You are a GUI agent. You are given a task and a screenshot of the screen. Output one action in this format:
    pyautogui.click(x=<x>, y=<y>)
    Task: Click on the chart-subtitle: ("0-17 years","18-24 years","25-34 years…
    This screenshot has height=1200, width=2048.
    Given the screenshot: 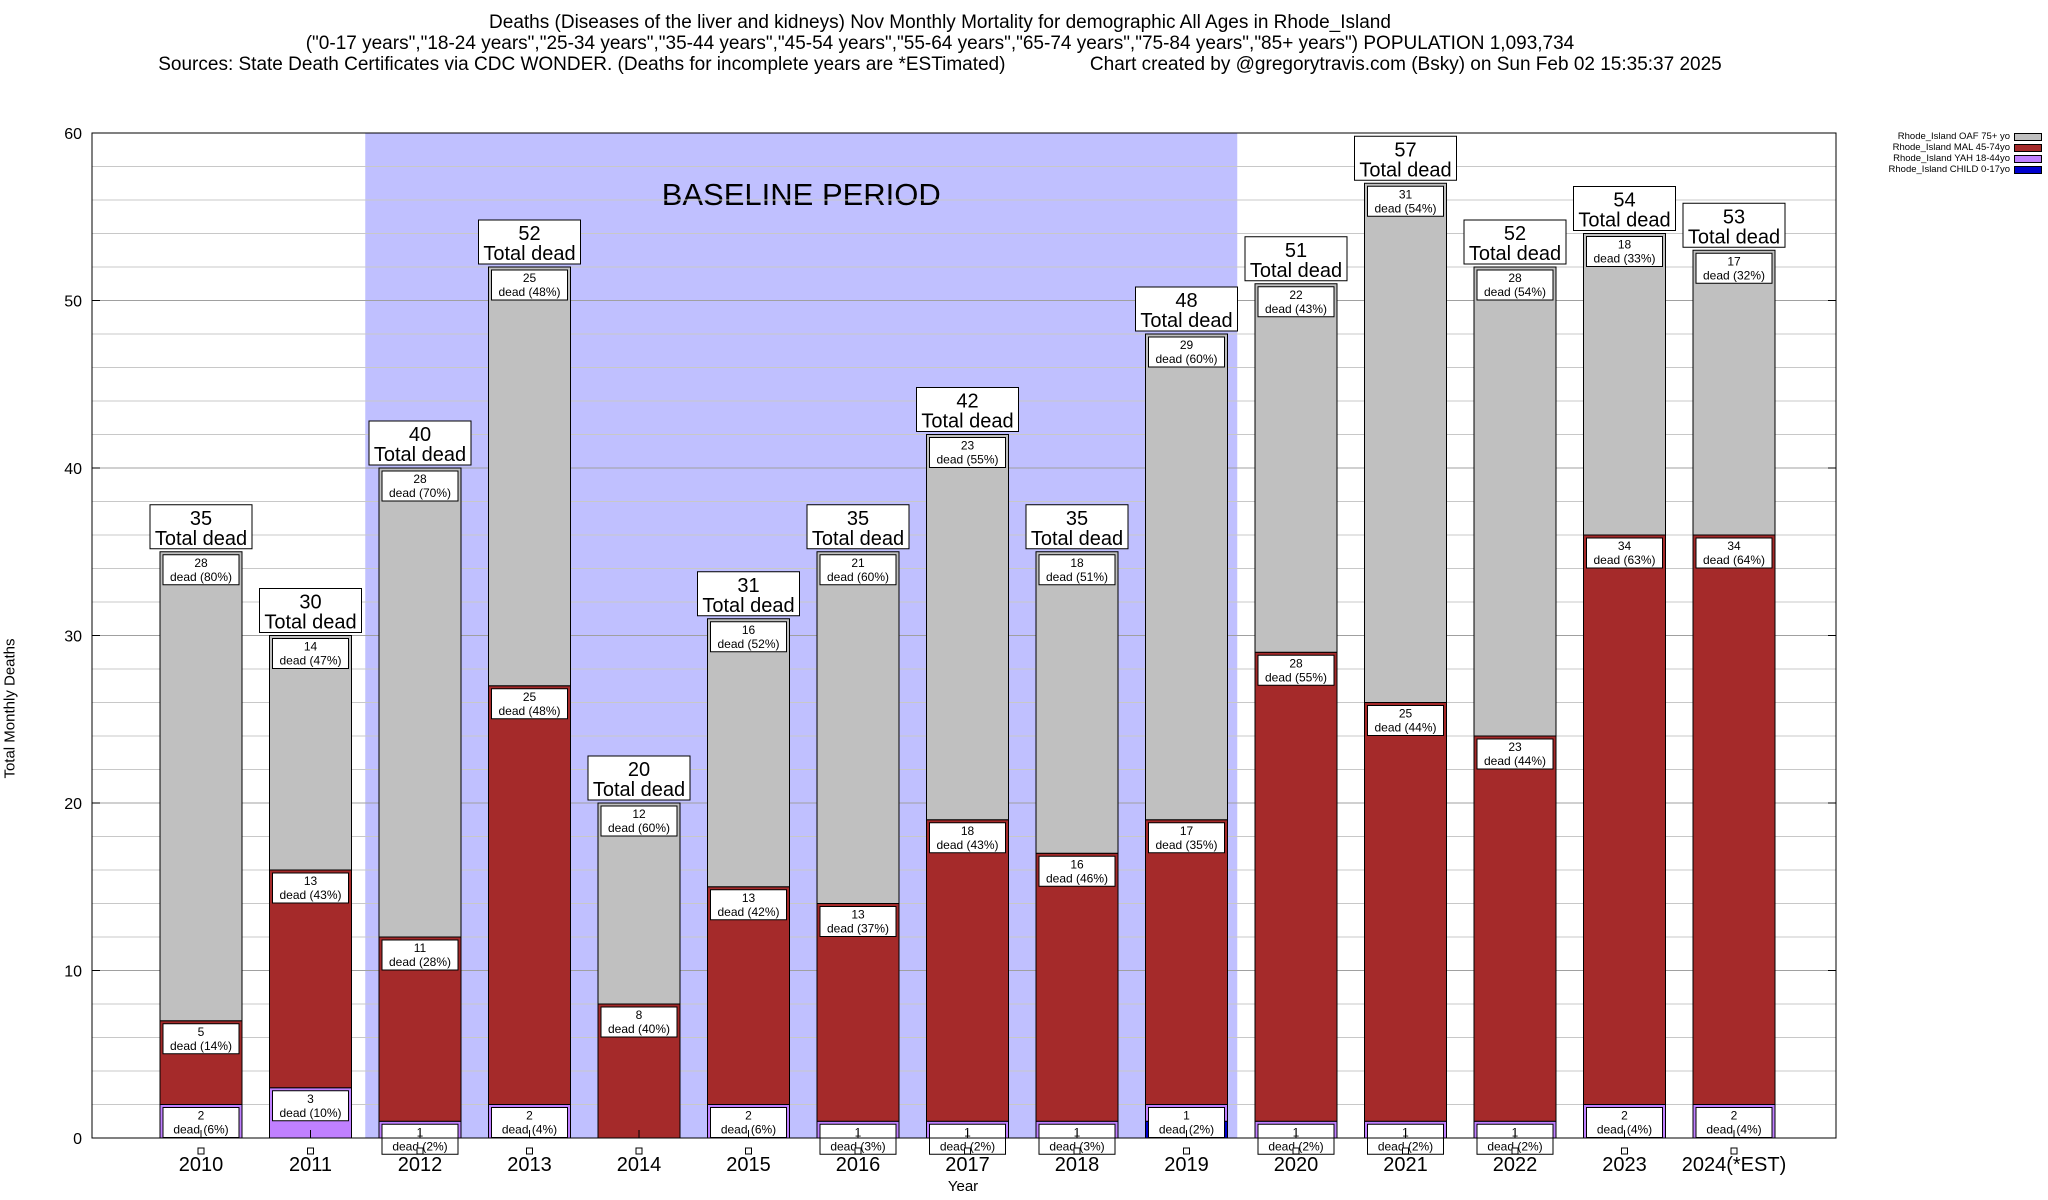 What is the action you would take?
    pyautogui.click(x=940, y=43)
    